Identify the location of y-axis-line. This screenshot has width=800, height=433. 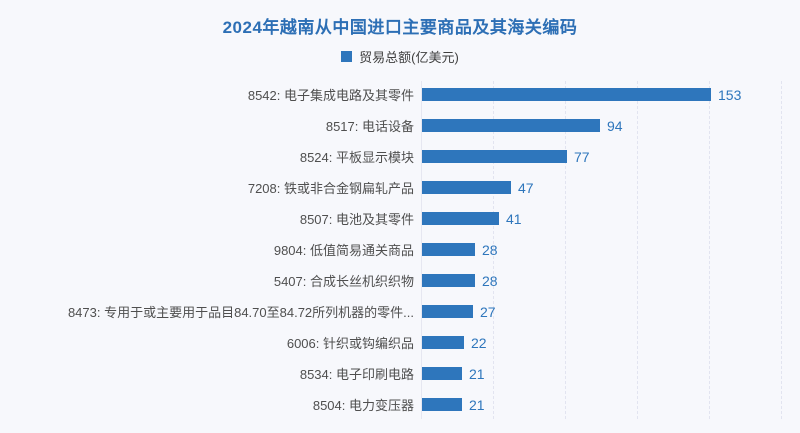
(421, 250).